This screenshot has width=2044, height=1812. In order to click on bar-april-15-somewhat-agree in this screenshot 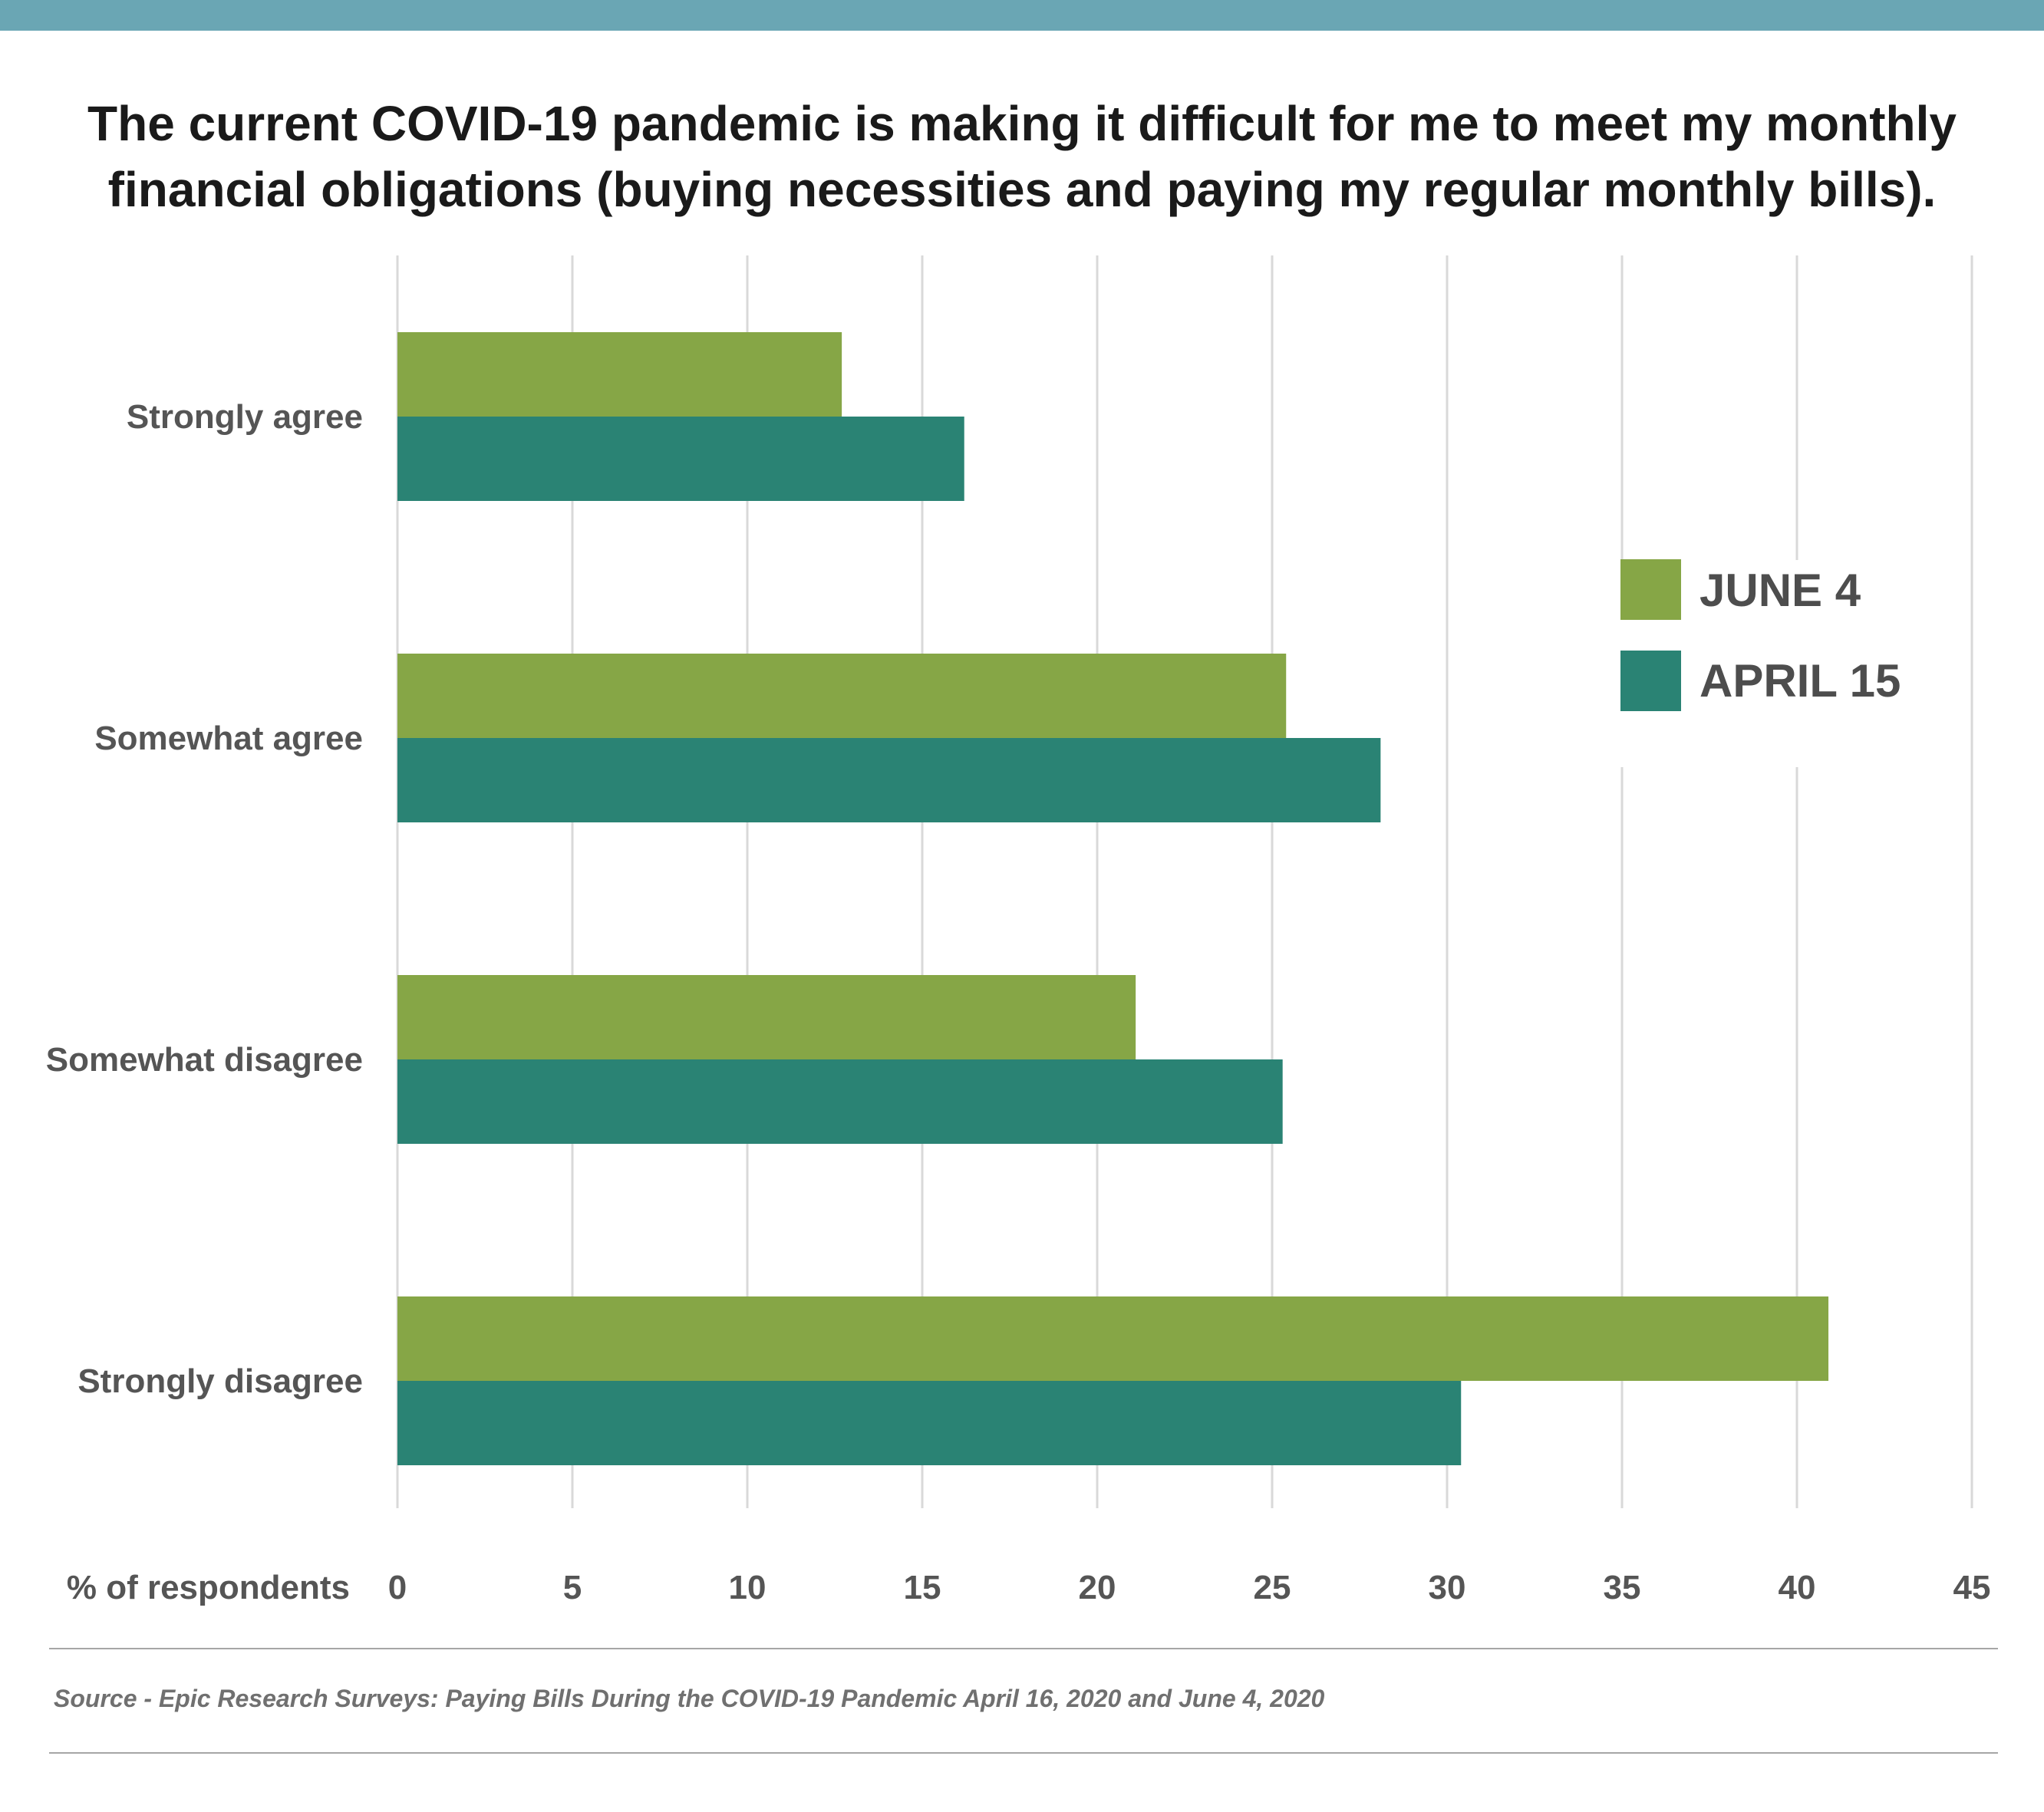, I will do `click(889, 780)`.